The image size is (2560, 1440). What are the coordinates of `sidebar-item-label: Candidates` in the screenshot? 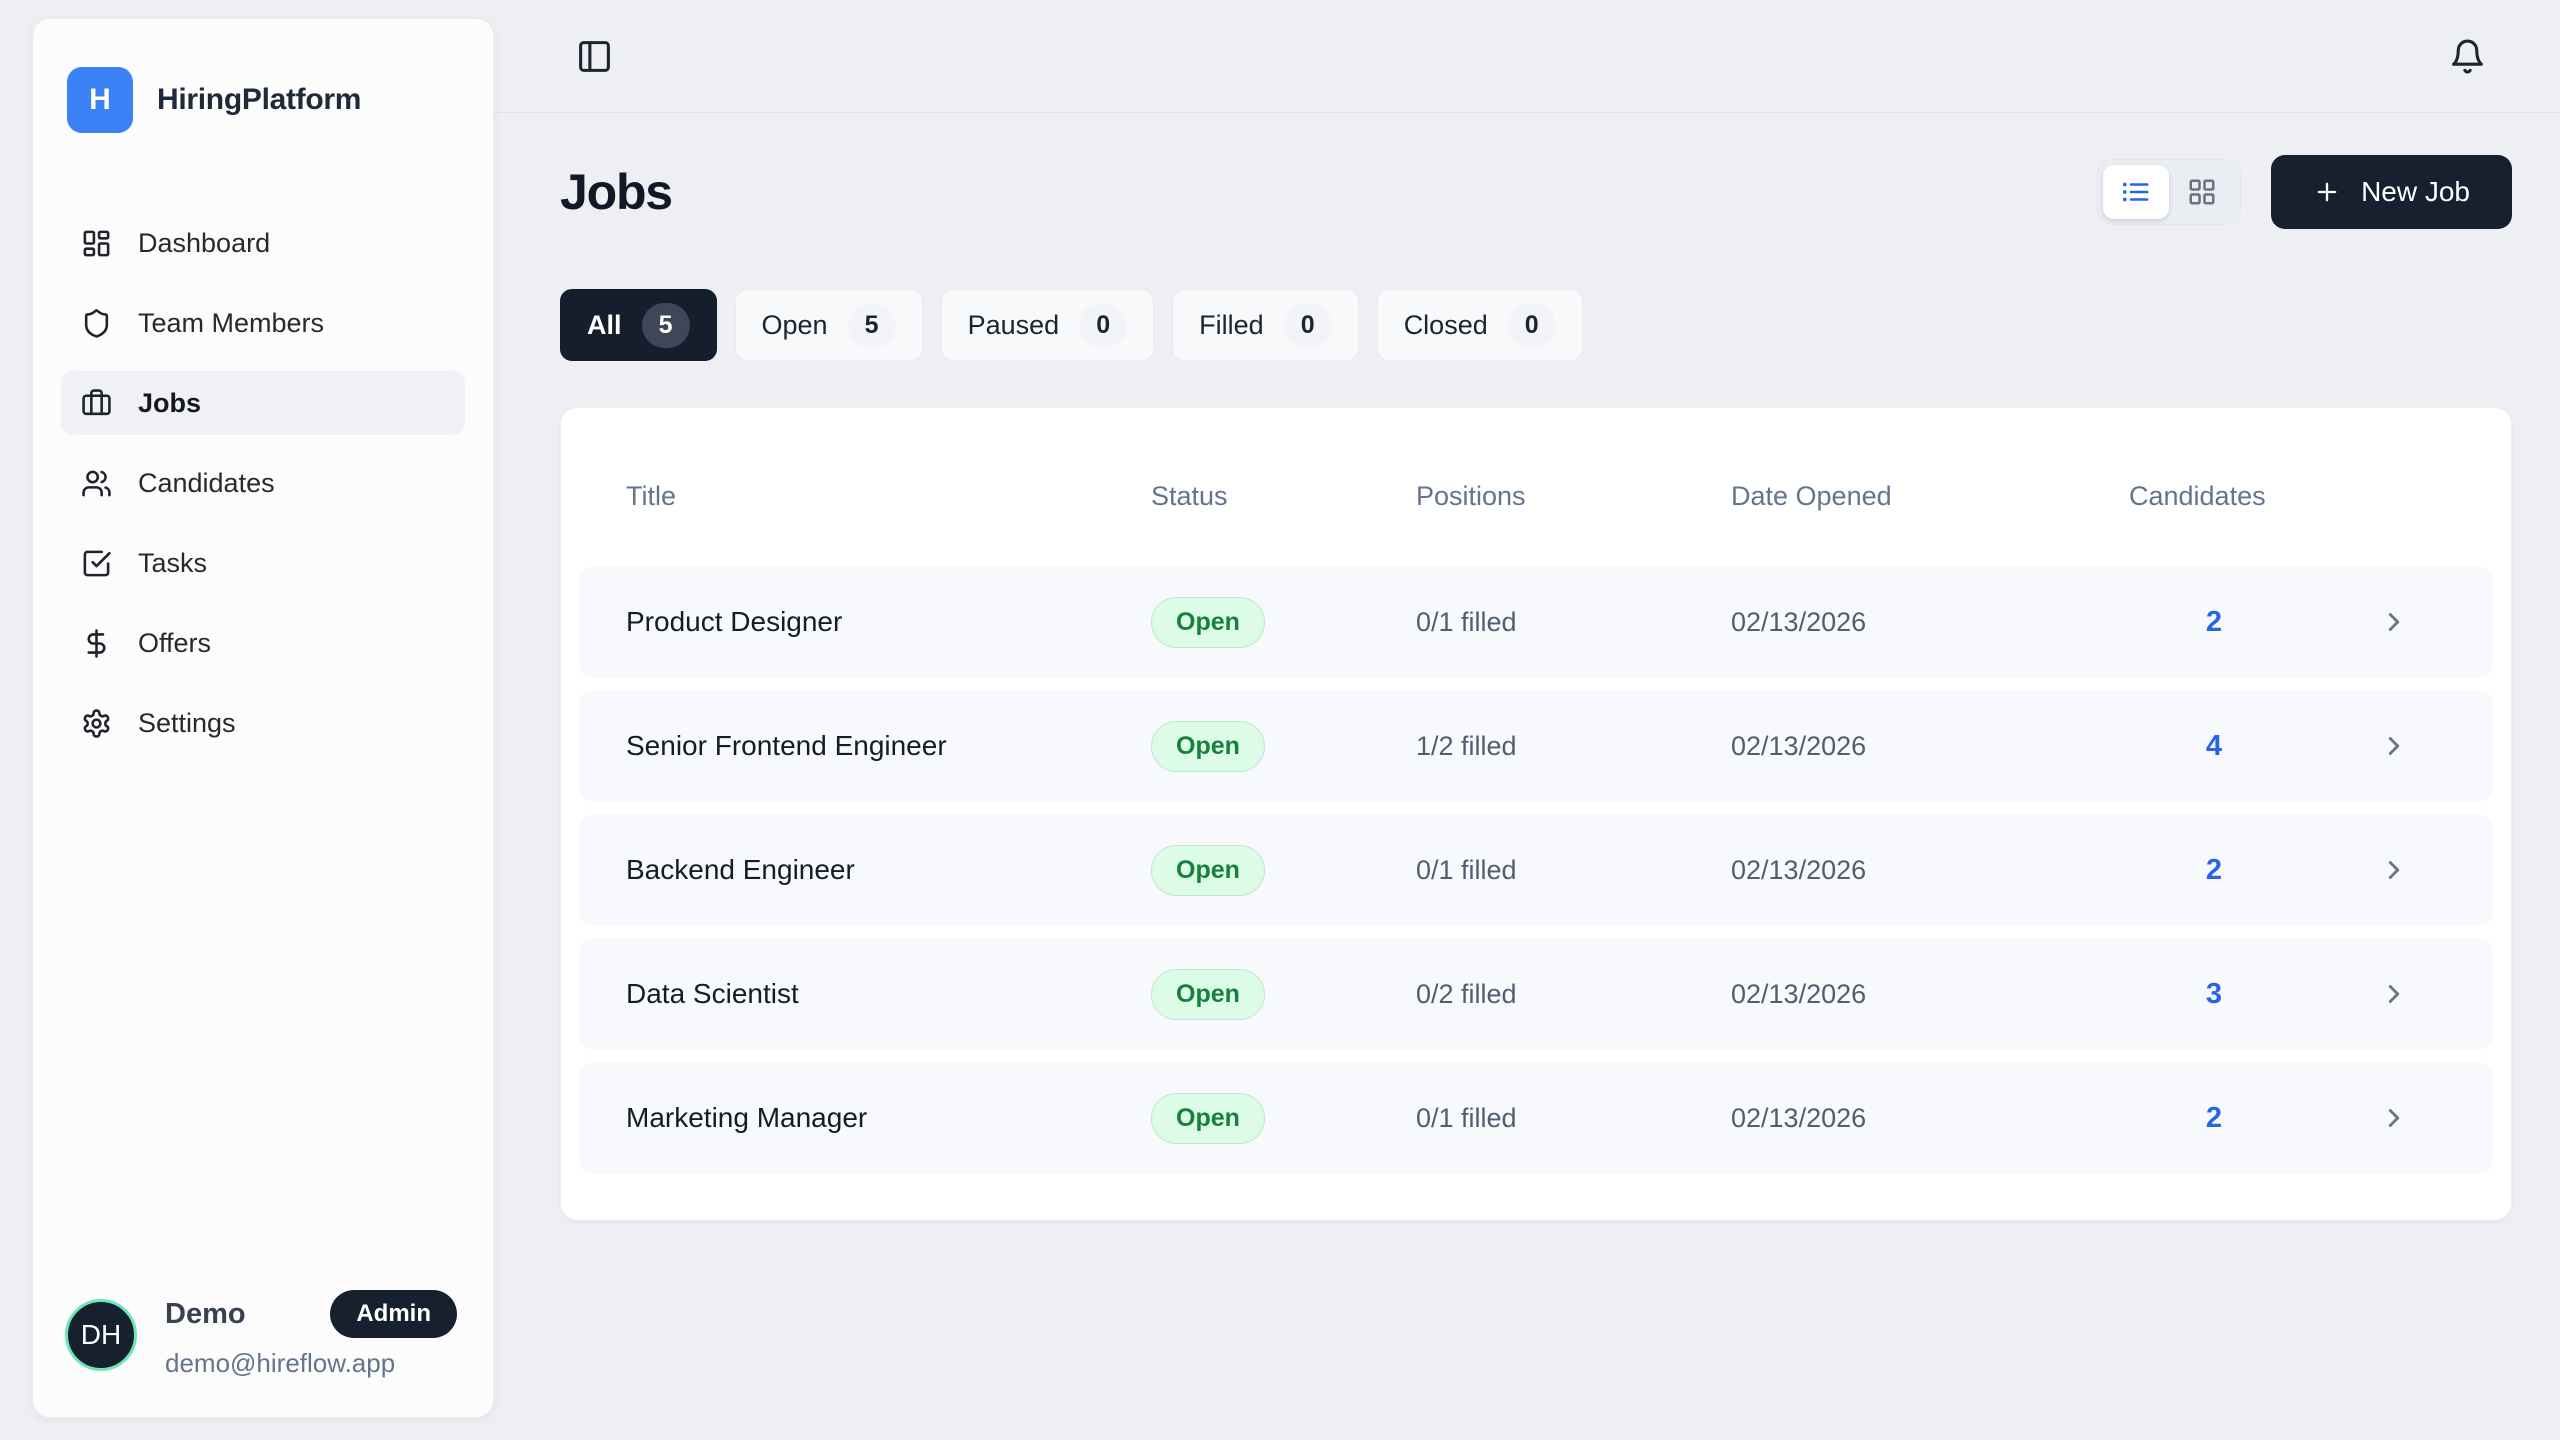 It's located at (206, 482).